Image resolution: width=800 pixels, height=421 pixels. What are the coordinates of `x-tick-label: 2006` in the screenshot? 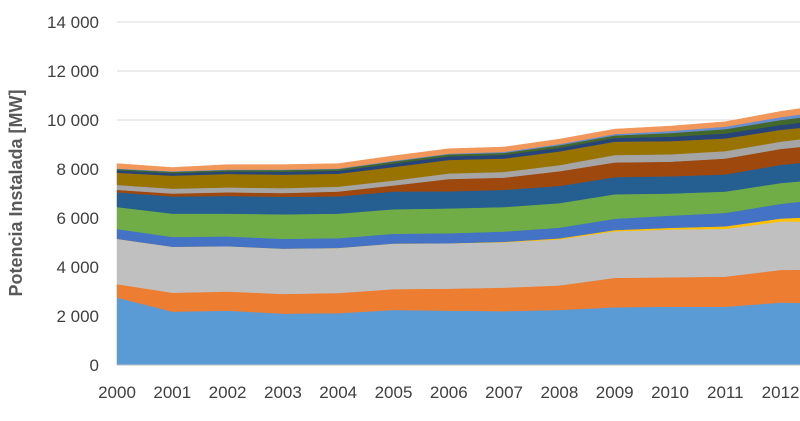 It's located at (449, 392).